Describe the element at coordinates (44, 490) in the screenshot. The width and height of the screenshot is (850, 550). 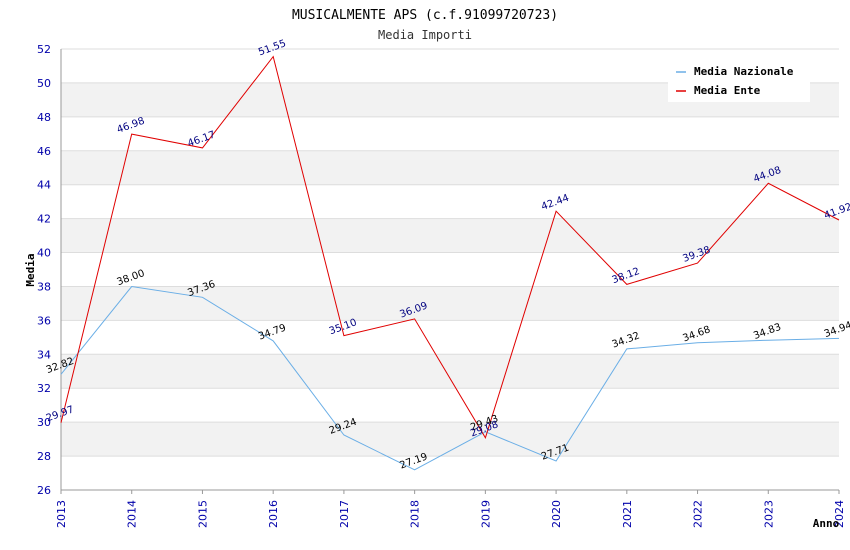
I see `y-tick-label: 26` at that location.